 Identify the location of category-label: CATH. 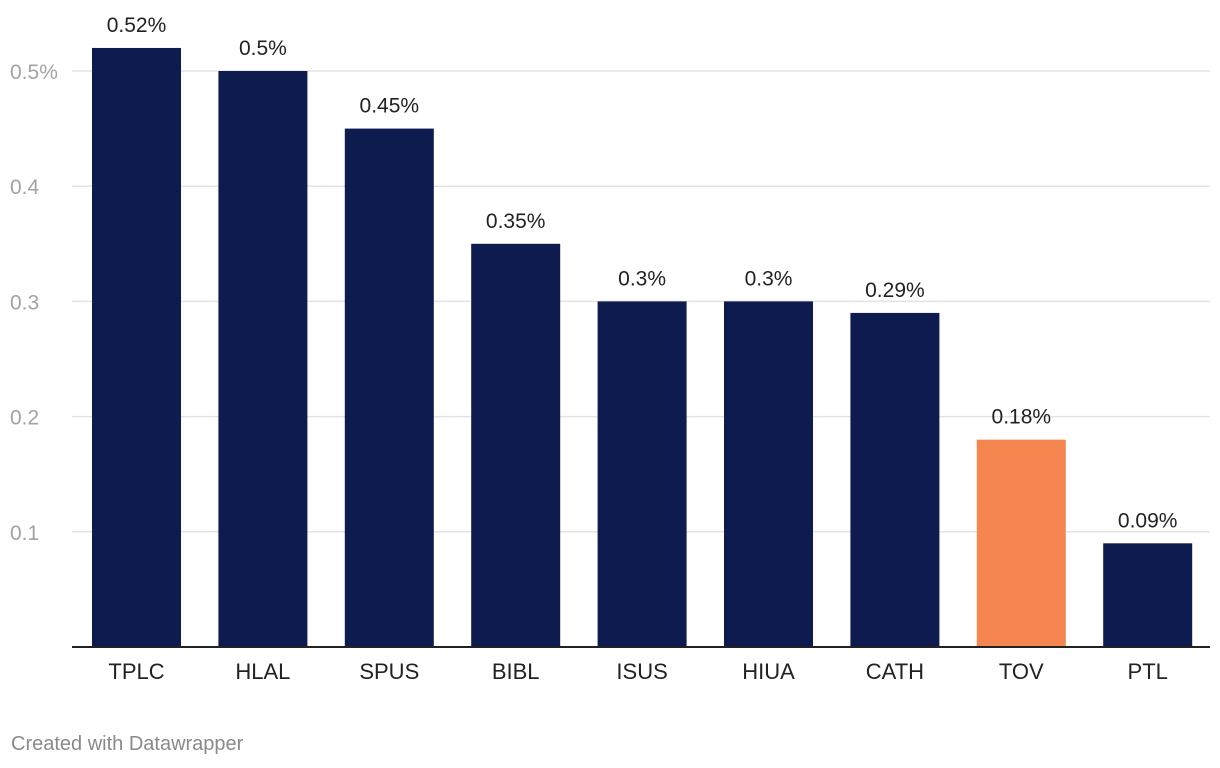
(895, 671).